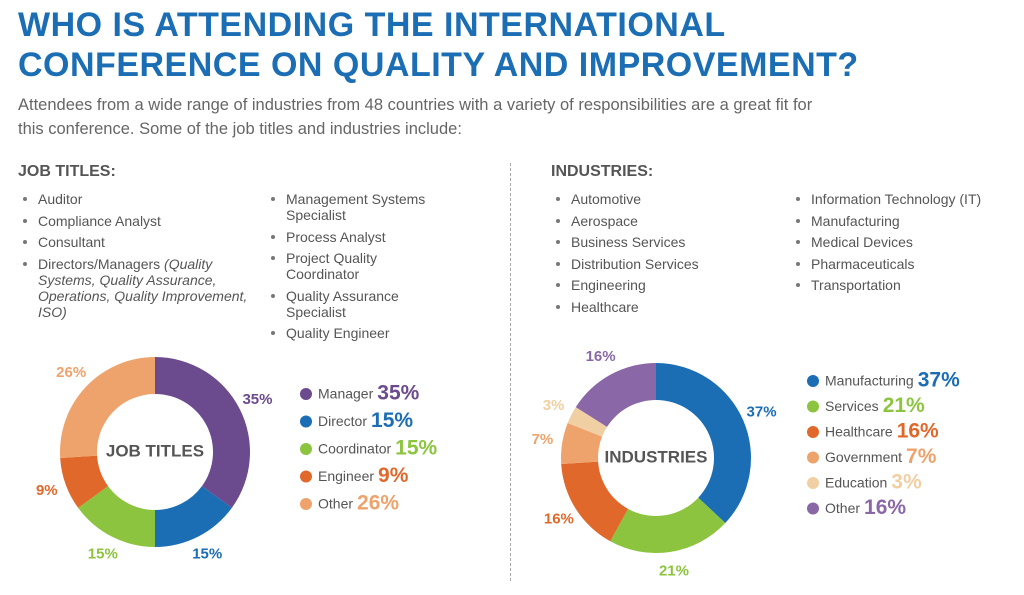  I want to click on list-item: Compliance Analyst, so click(138, 220).